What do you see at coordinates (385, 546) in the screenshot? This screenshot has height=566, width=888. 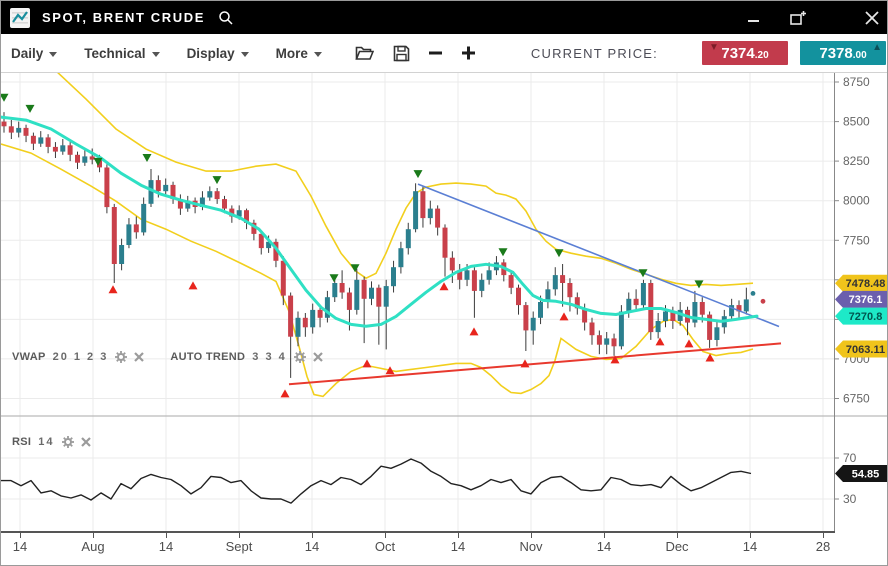 I see `x-axis-label: Oct` at bounding box center [385, 546].